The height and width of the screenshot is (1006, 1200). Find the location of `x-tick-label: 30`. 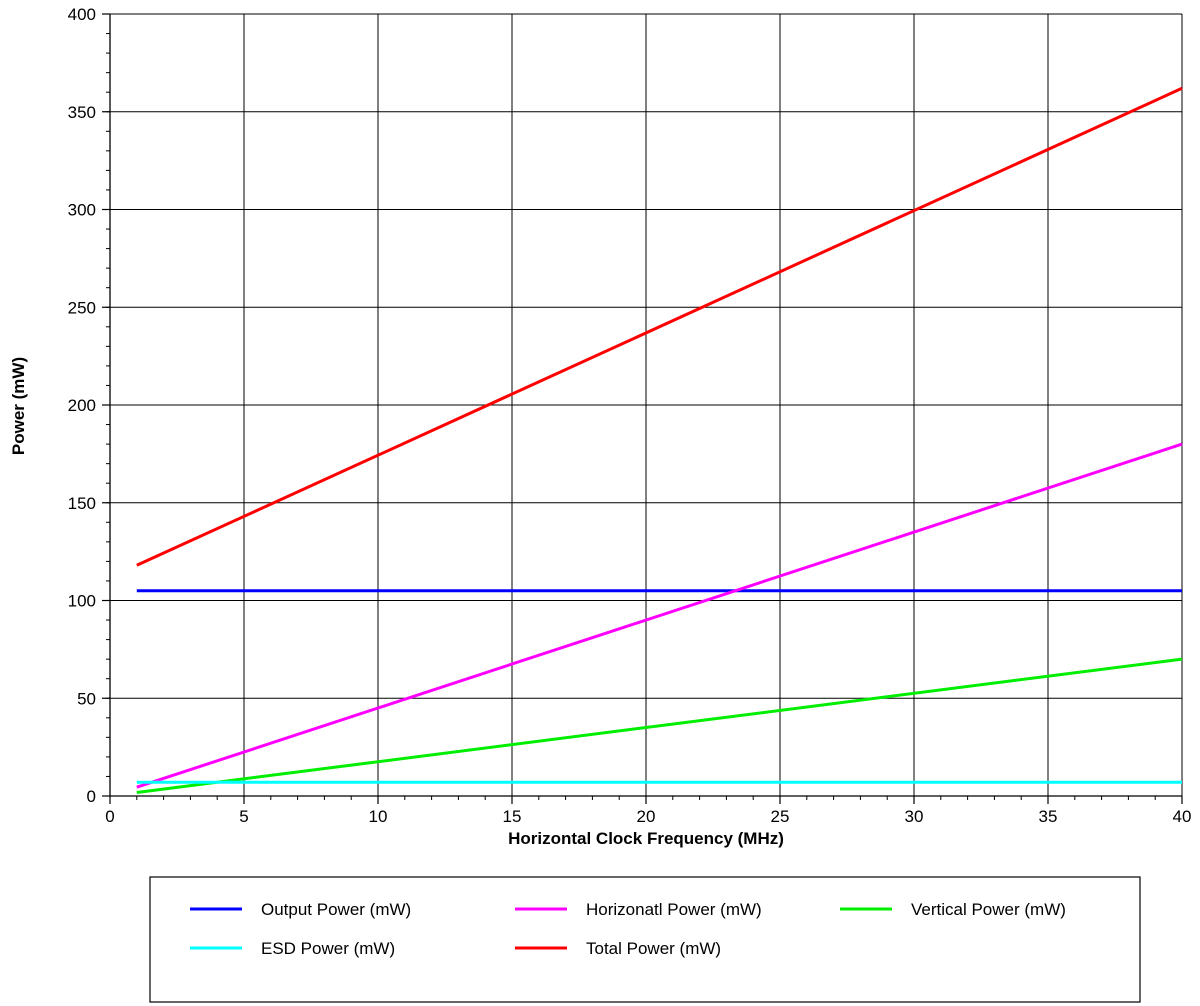

x-tick-label: 30 is located at coordinates (914, 816).